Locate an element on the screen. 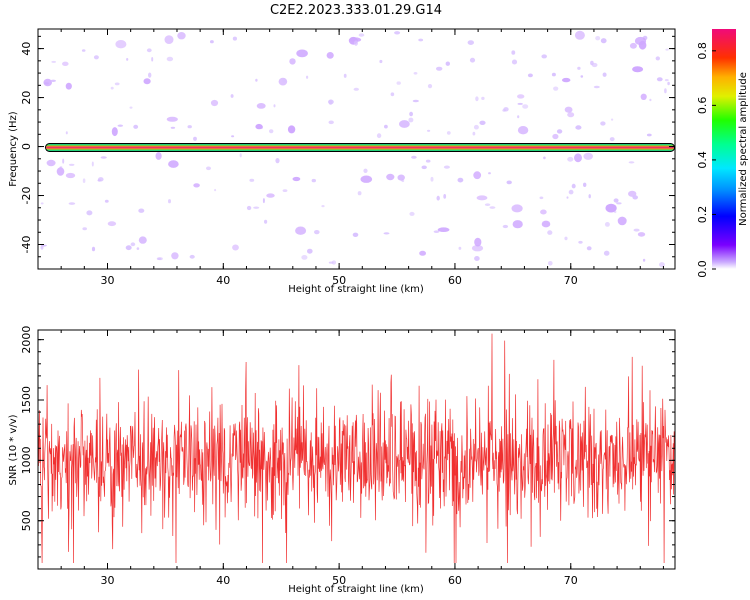 This screenshot has width=750, height=600. y-tick-label: 20 is located at coordinates (26, 98).